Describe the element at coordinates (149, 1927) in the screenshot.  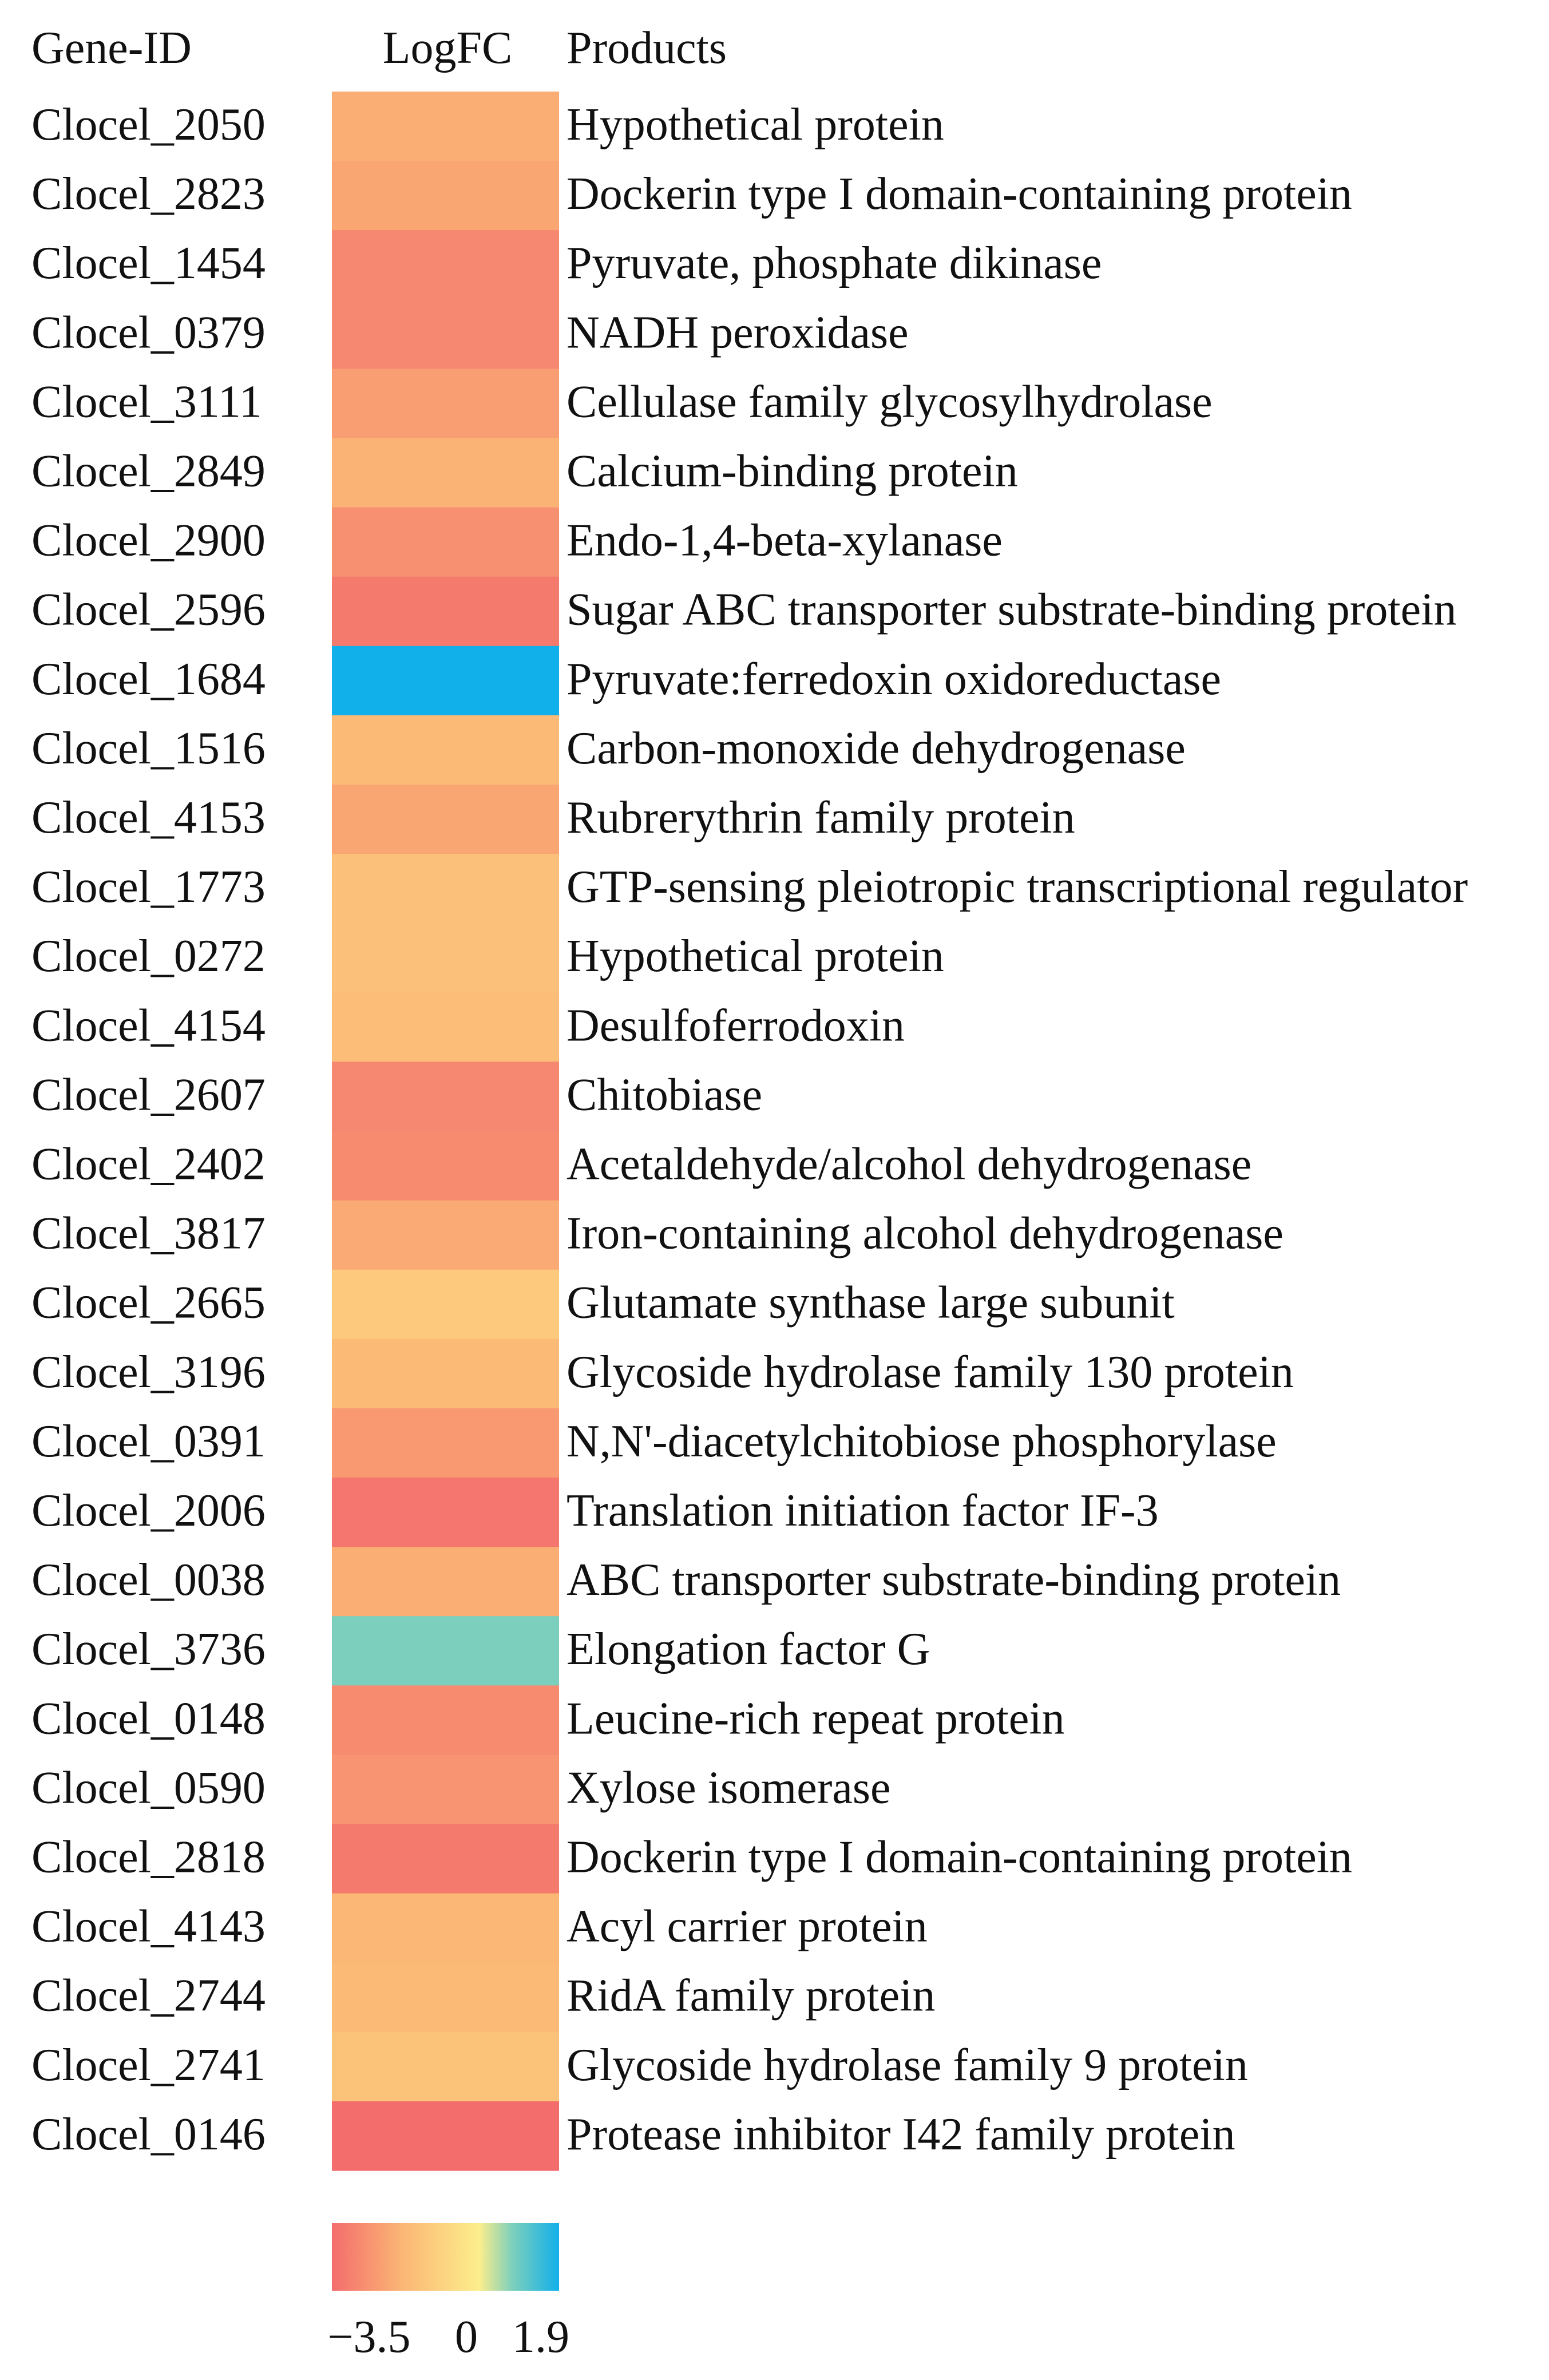
I see `gene-id-label: Clocel_4143` at that location.